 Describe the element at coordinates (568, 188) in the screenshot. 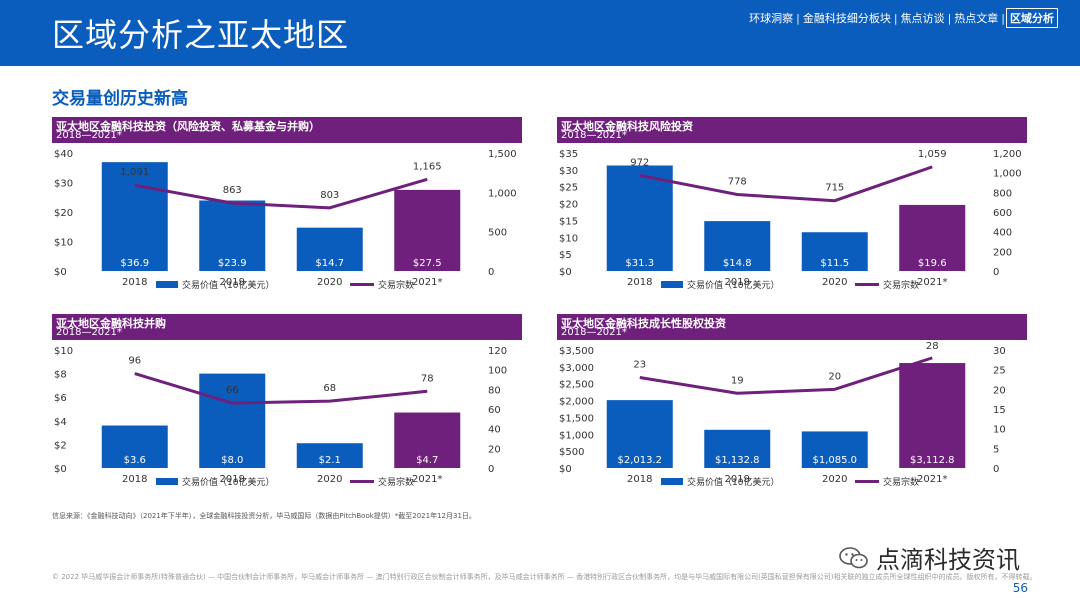

I see `y-left-tick-label: $25` at that location.